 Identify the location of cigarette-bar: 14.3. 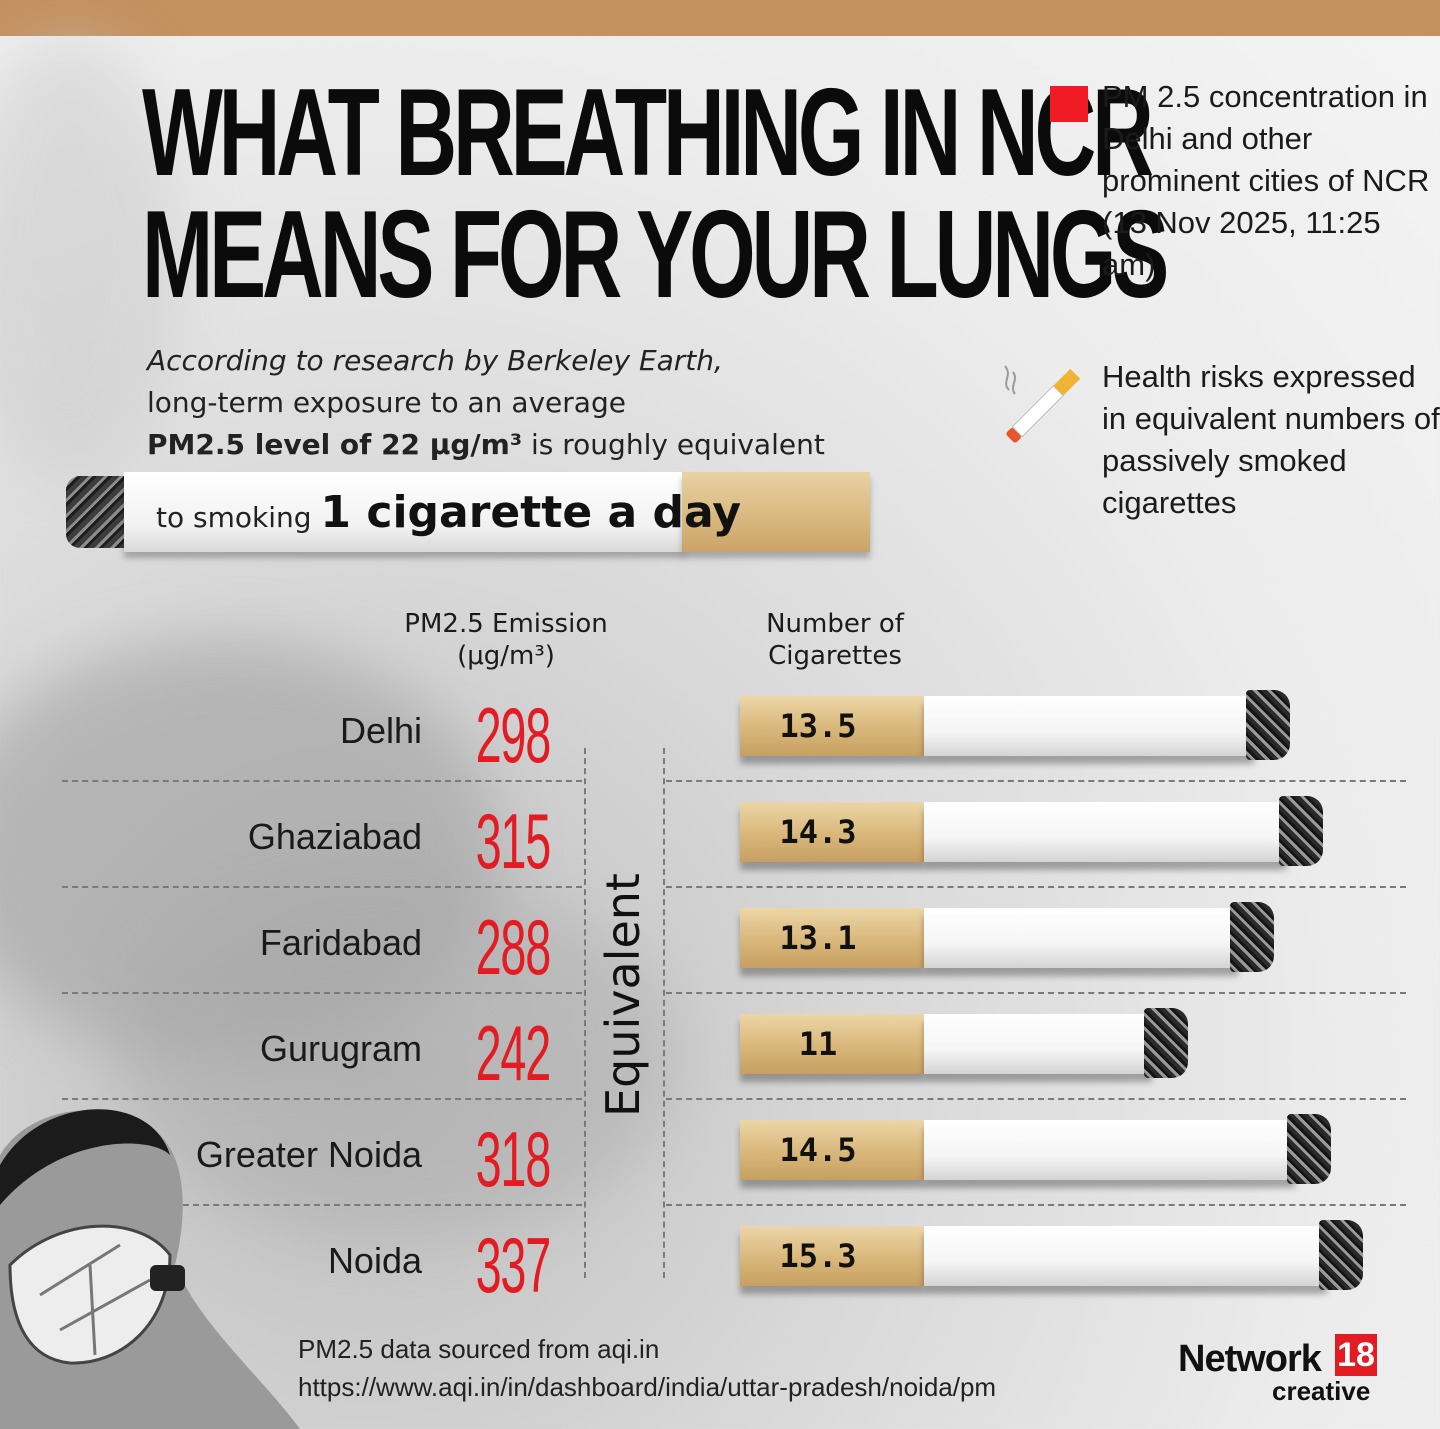
(1031, 831).